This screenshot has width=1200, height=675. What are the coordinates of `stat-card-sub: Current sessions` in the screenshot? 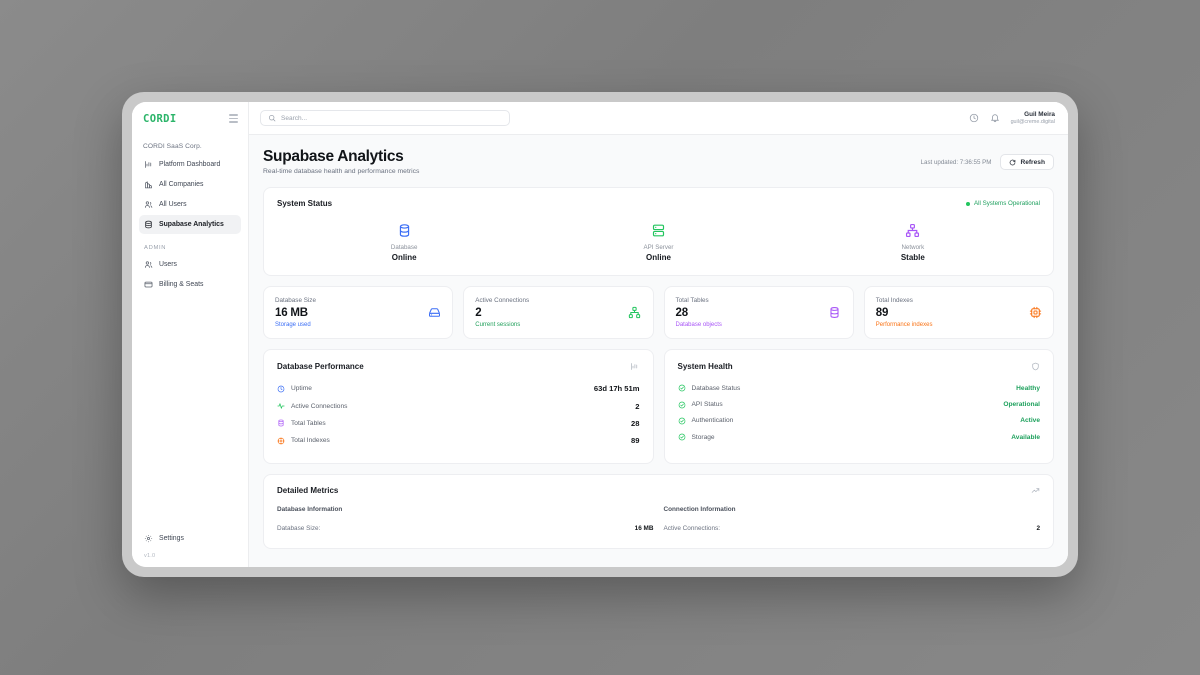 It's located at (498, 325).